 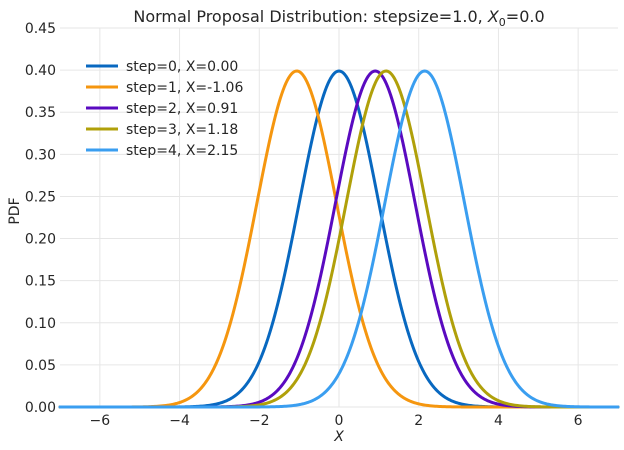 I want to click on legend-label: step=3, X=1.18, so click(x=182, y=130).